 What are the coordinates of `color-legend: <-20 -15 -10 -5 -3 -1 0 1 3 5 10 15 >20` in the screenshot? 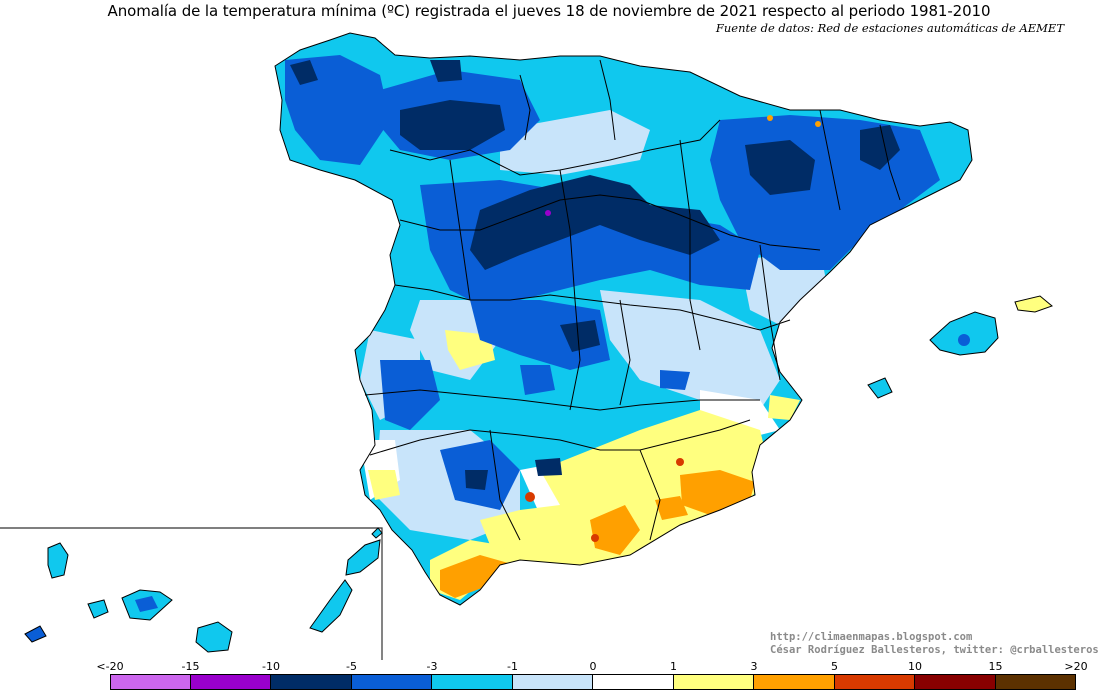 It's located at (549, 677).